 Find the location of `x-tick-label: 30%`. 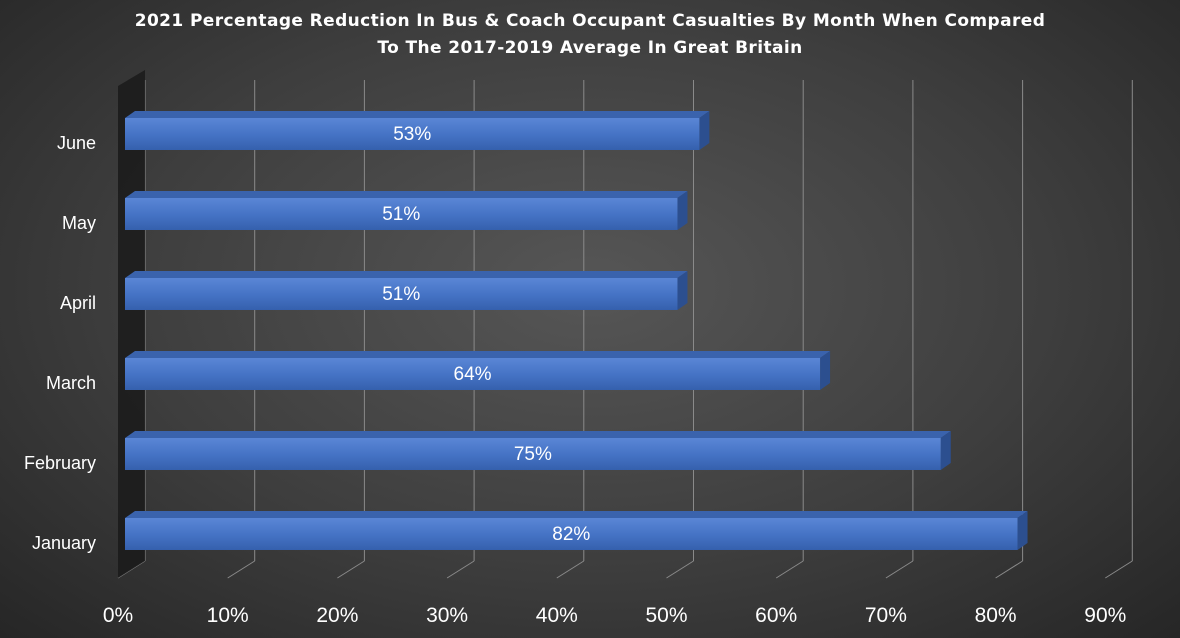

x-tick-label: 30% is located at coordinates (447, 615).